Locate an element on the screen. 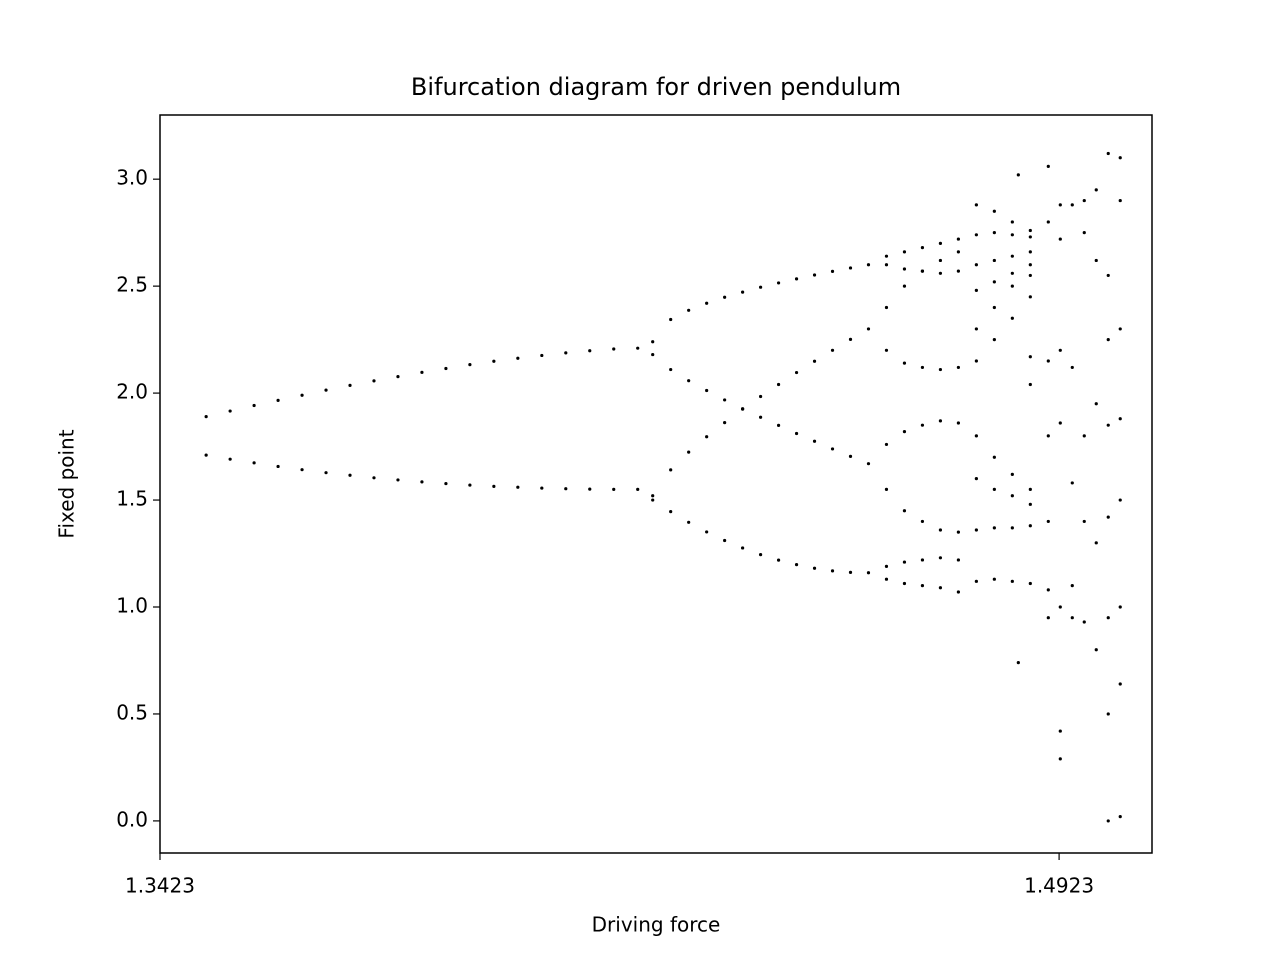 This screenshot has height=960, width=1280. chart-title: Bifurcation diagram for driven pendulum is located at coordinates (656, 87).